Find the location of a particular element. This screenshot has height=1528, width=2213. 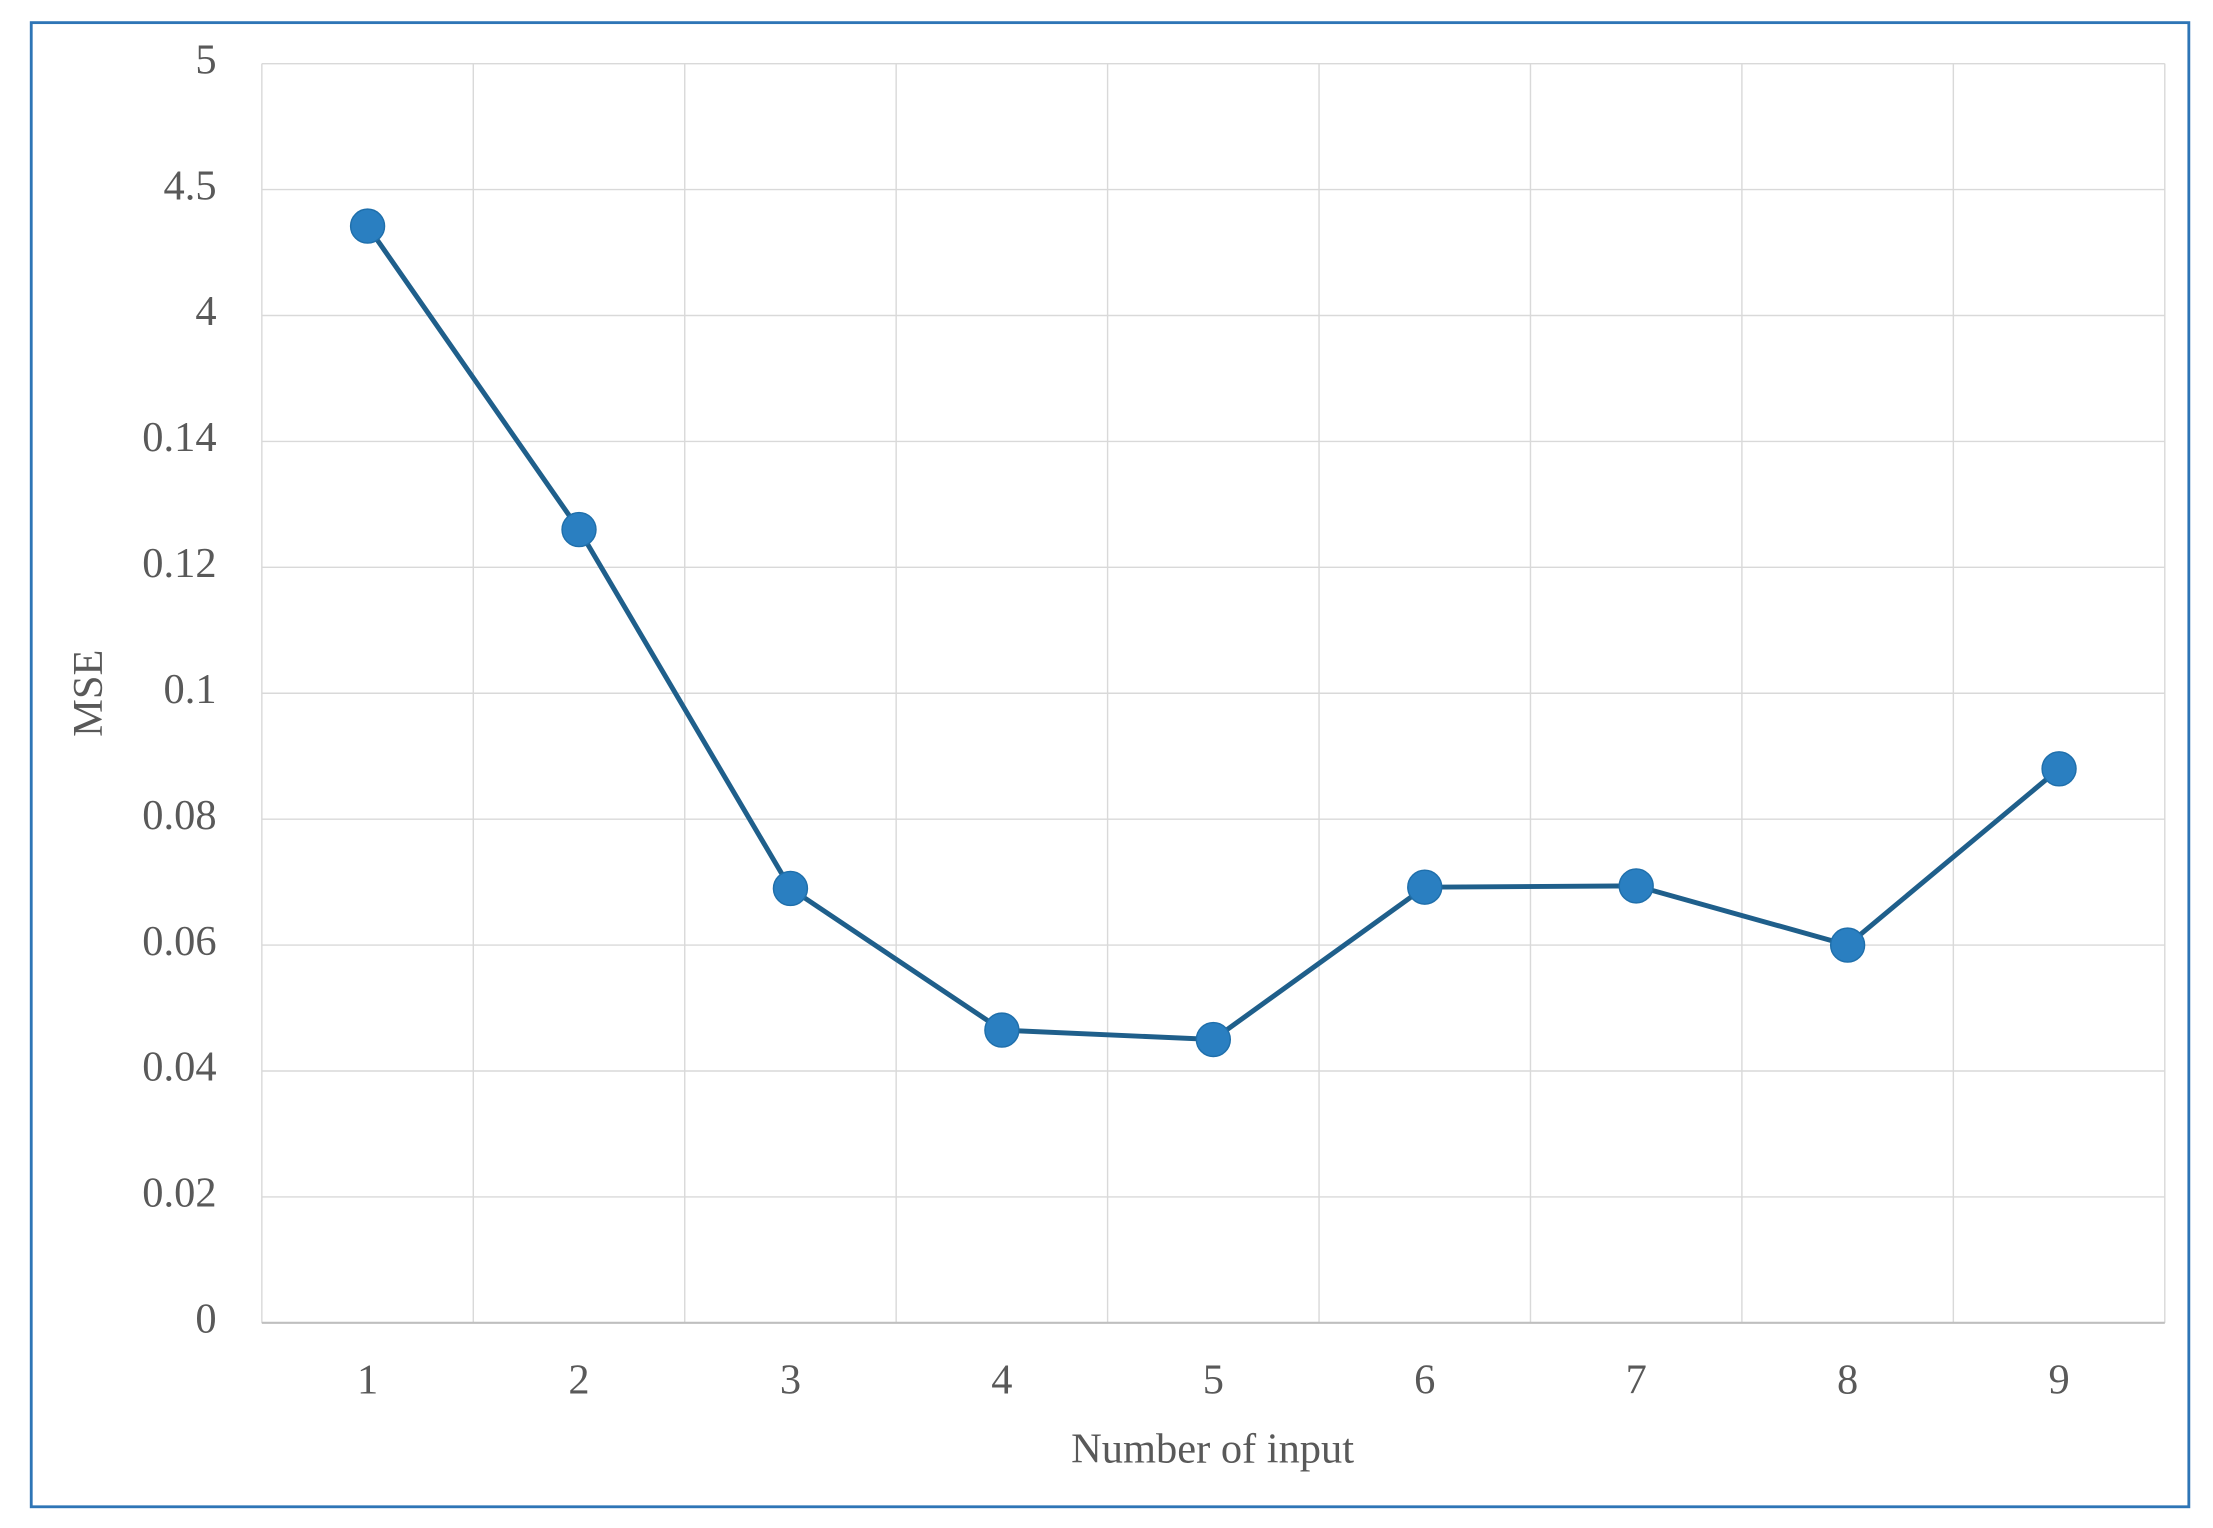

x-axis-title: Number of input is located at coordinates (1212, 1449).